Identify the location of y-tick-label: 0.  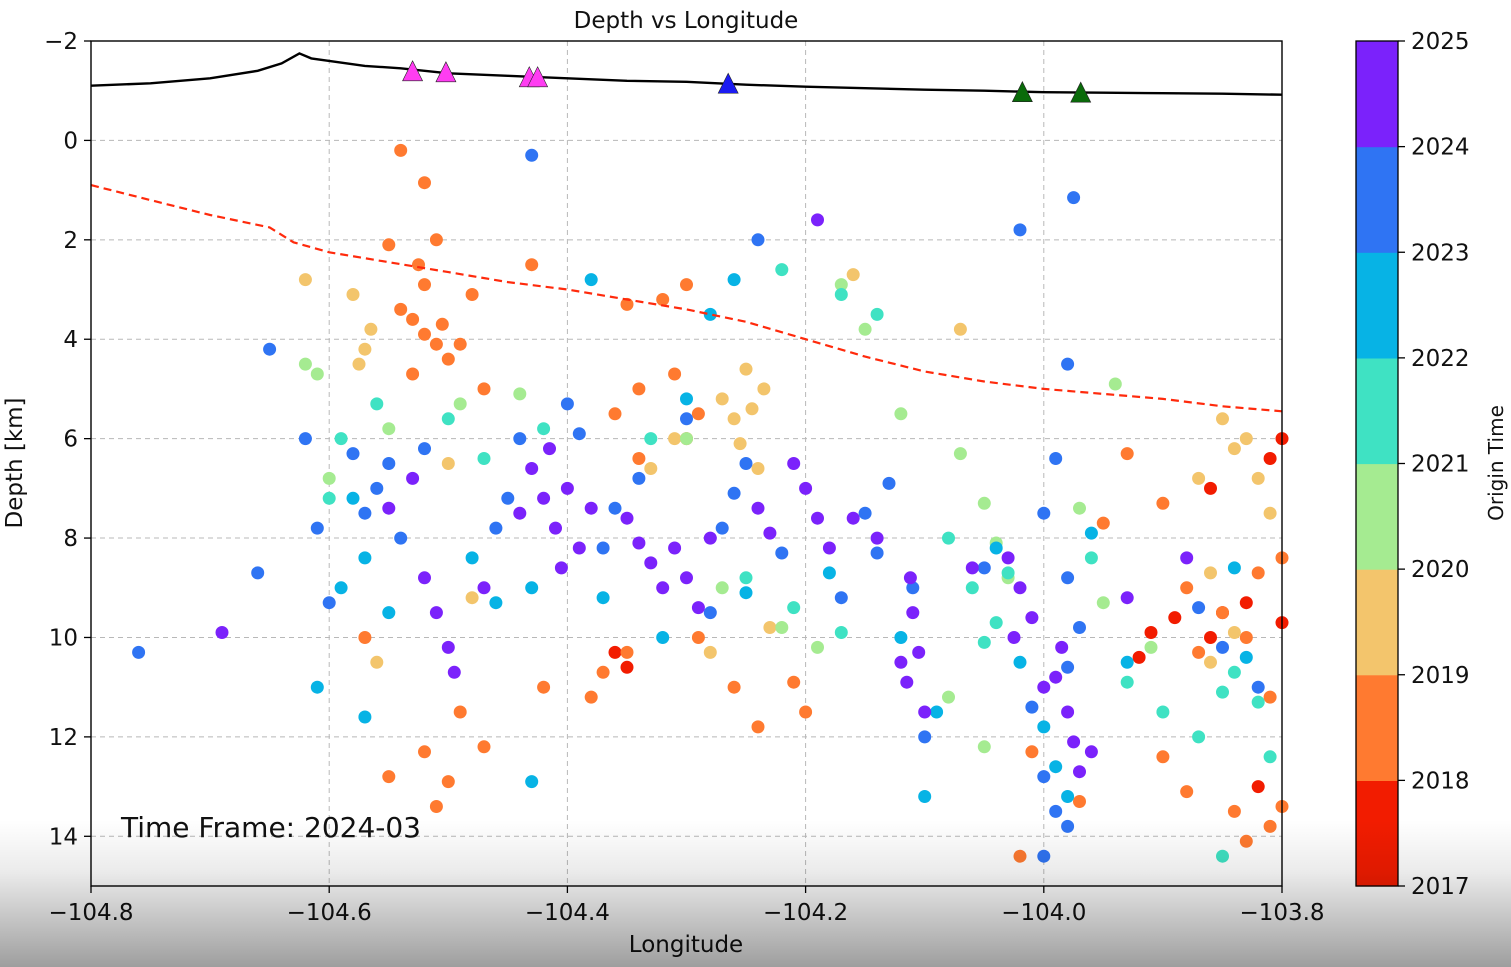
(70, 141).